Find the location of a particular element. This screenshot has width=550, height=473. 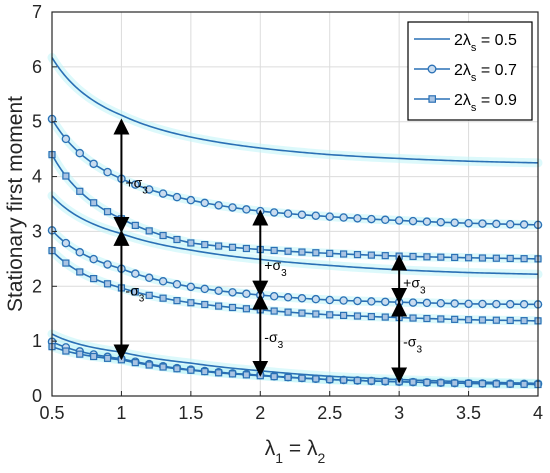

y-tick-label: 3 is located at coordinates (37, 231).